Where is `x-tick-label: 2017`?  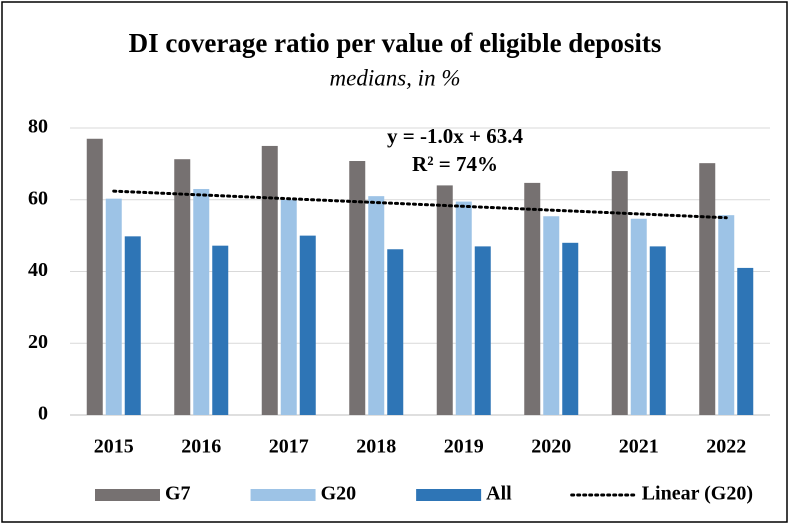
x-tick-label: 2017 is located at coordinates (289, 447).